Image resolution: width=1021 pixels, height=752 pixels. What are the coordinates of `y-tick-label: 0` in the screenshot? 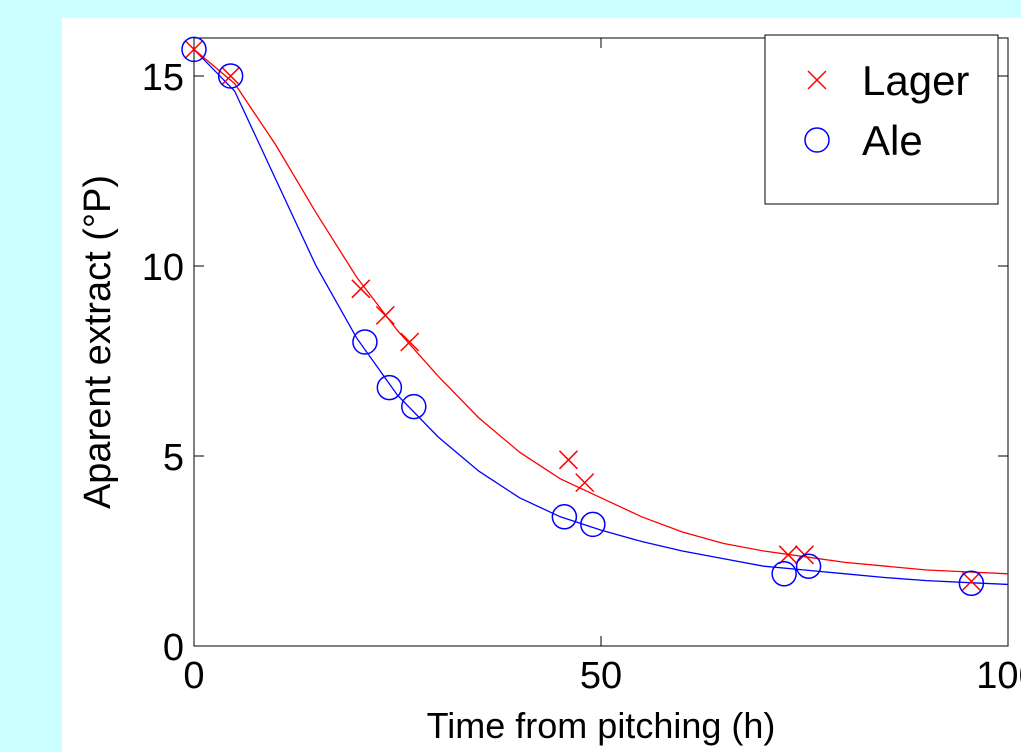 It's located at (173, 648).